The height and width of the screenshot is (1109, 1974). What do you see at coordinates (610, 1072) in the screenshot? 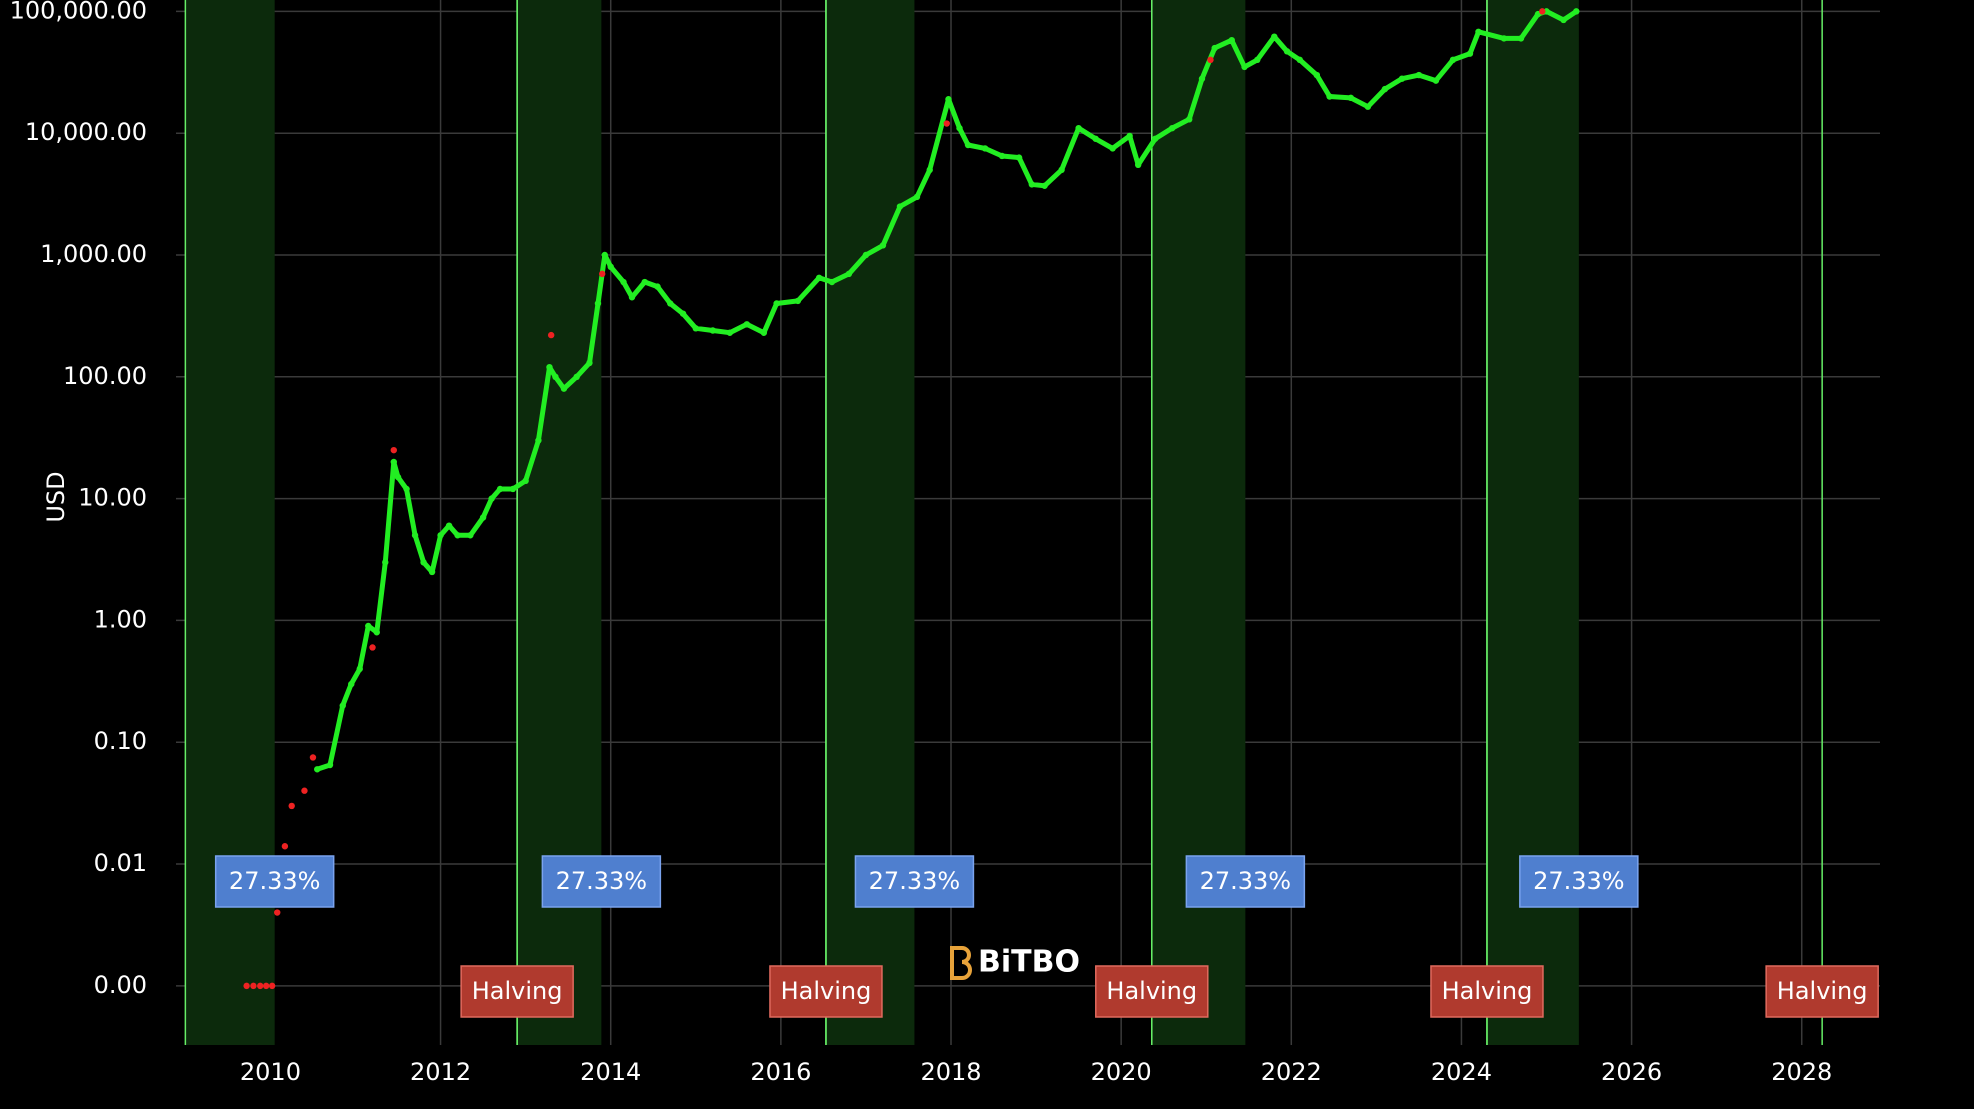
I see `x-tick-label: 2014` at bounding box center [610, 1072].